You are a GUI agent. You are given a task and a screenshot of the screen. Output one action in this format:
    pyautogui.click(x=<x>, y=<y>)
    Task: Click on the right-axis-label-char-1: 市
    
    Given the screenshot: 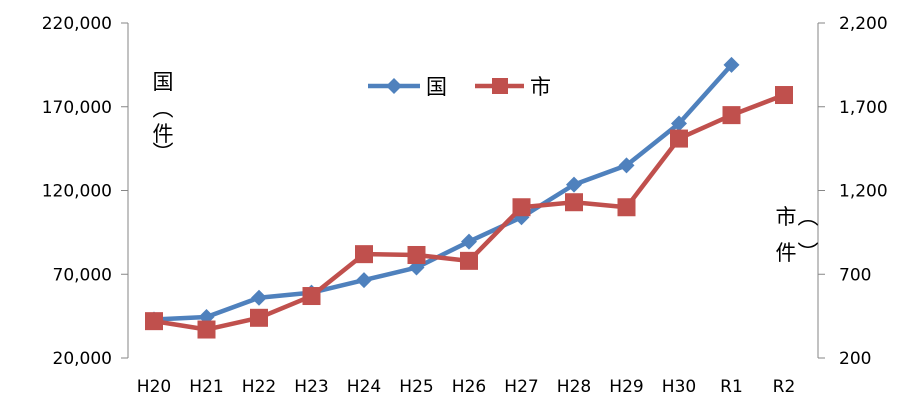 What is the action you would take?
    pyautogui.click(x=786, y=217)
    